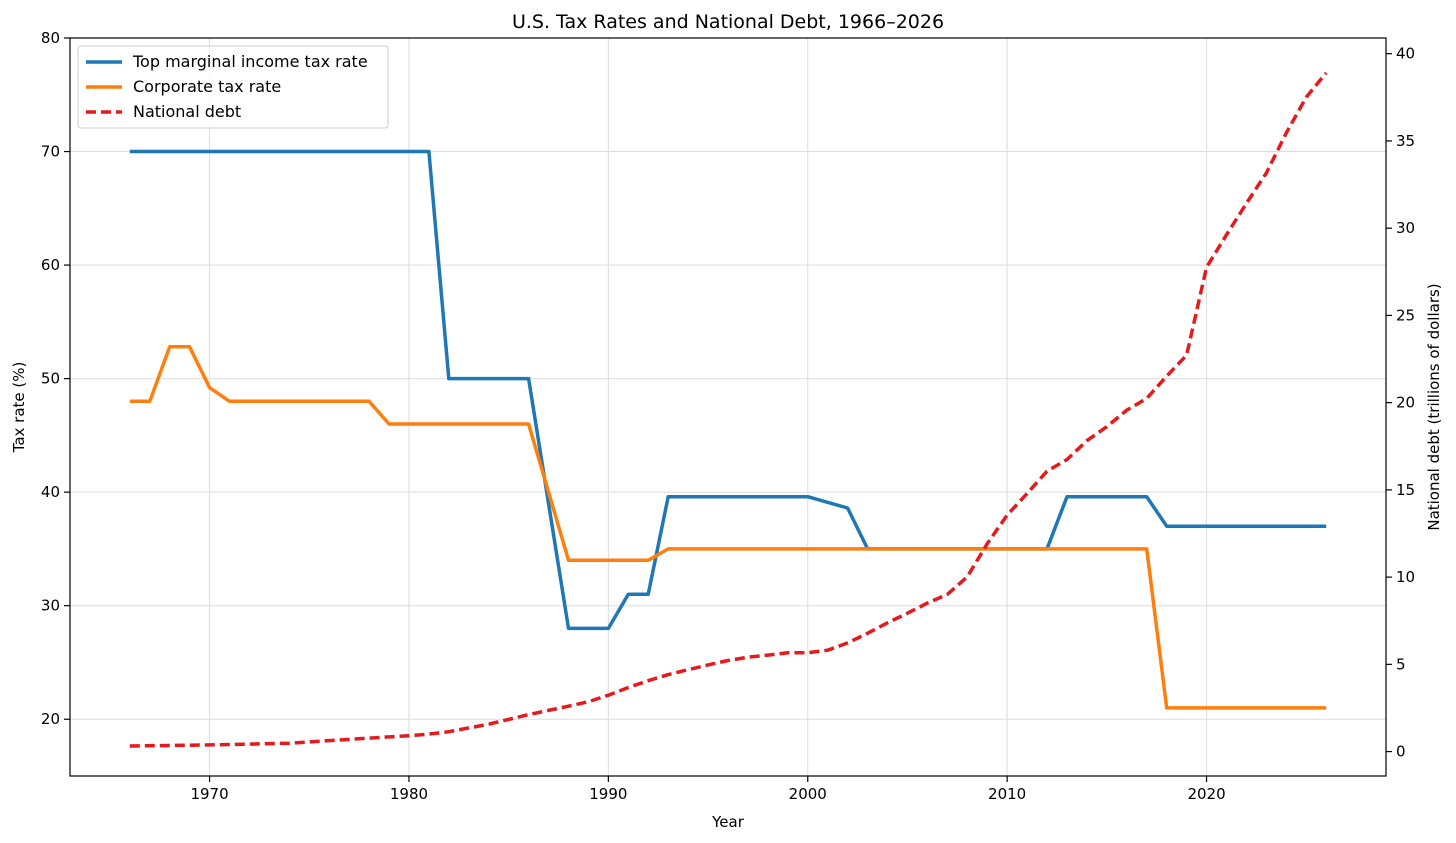  Describe the element at coordinates (1405, 228) in the screenshot. I see `y-right-tick-label: 30` at that location.